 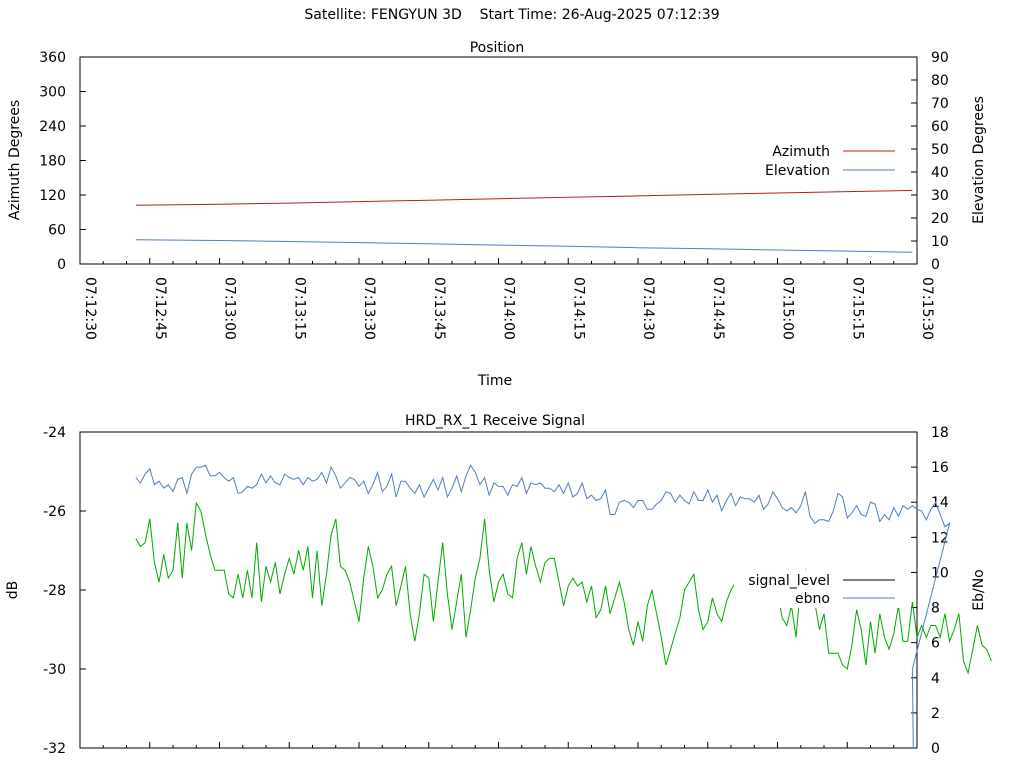 I want to click on position-x-axis-label: Time, so click(x=494, y=381).